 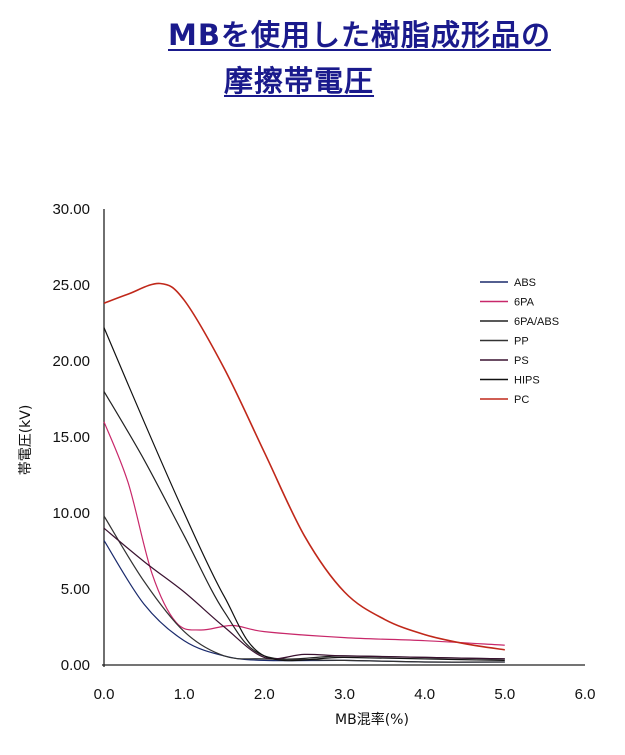 I want to click on legend: ABS 6PA 6PA/ABS PP PS HIPS PC, so click(x=519, y=341).